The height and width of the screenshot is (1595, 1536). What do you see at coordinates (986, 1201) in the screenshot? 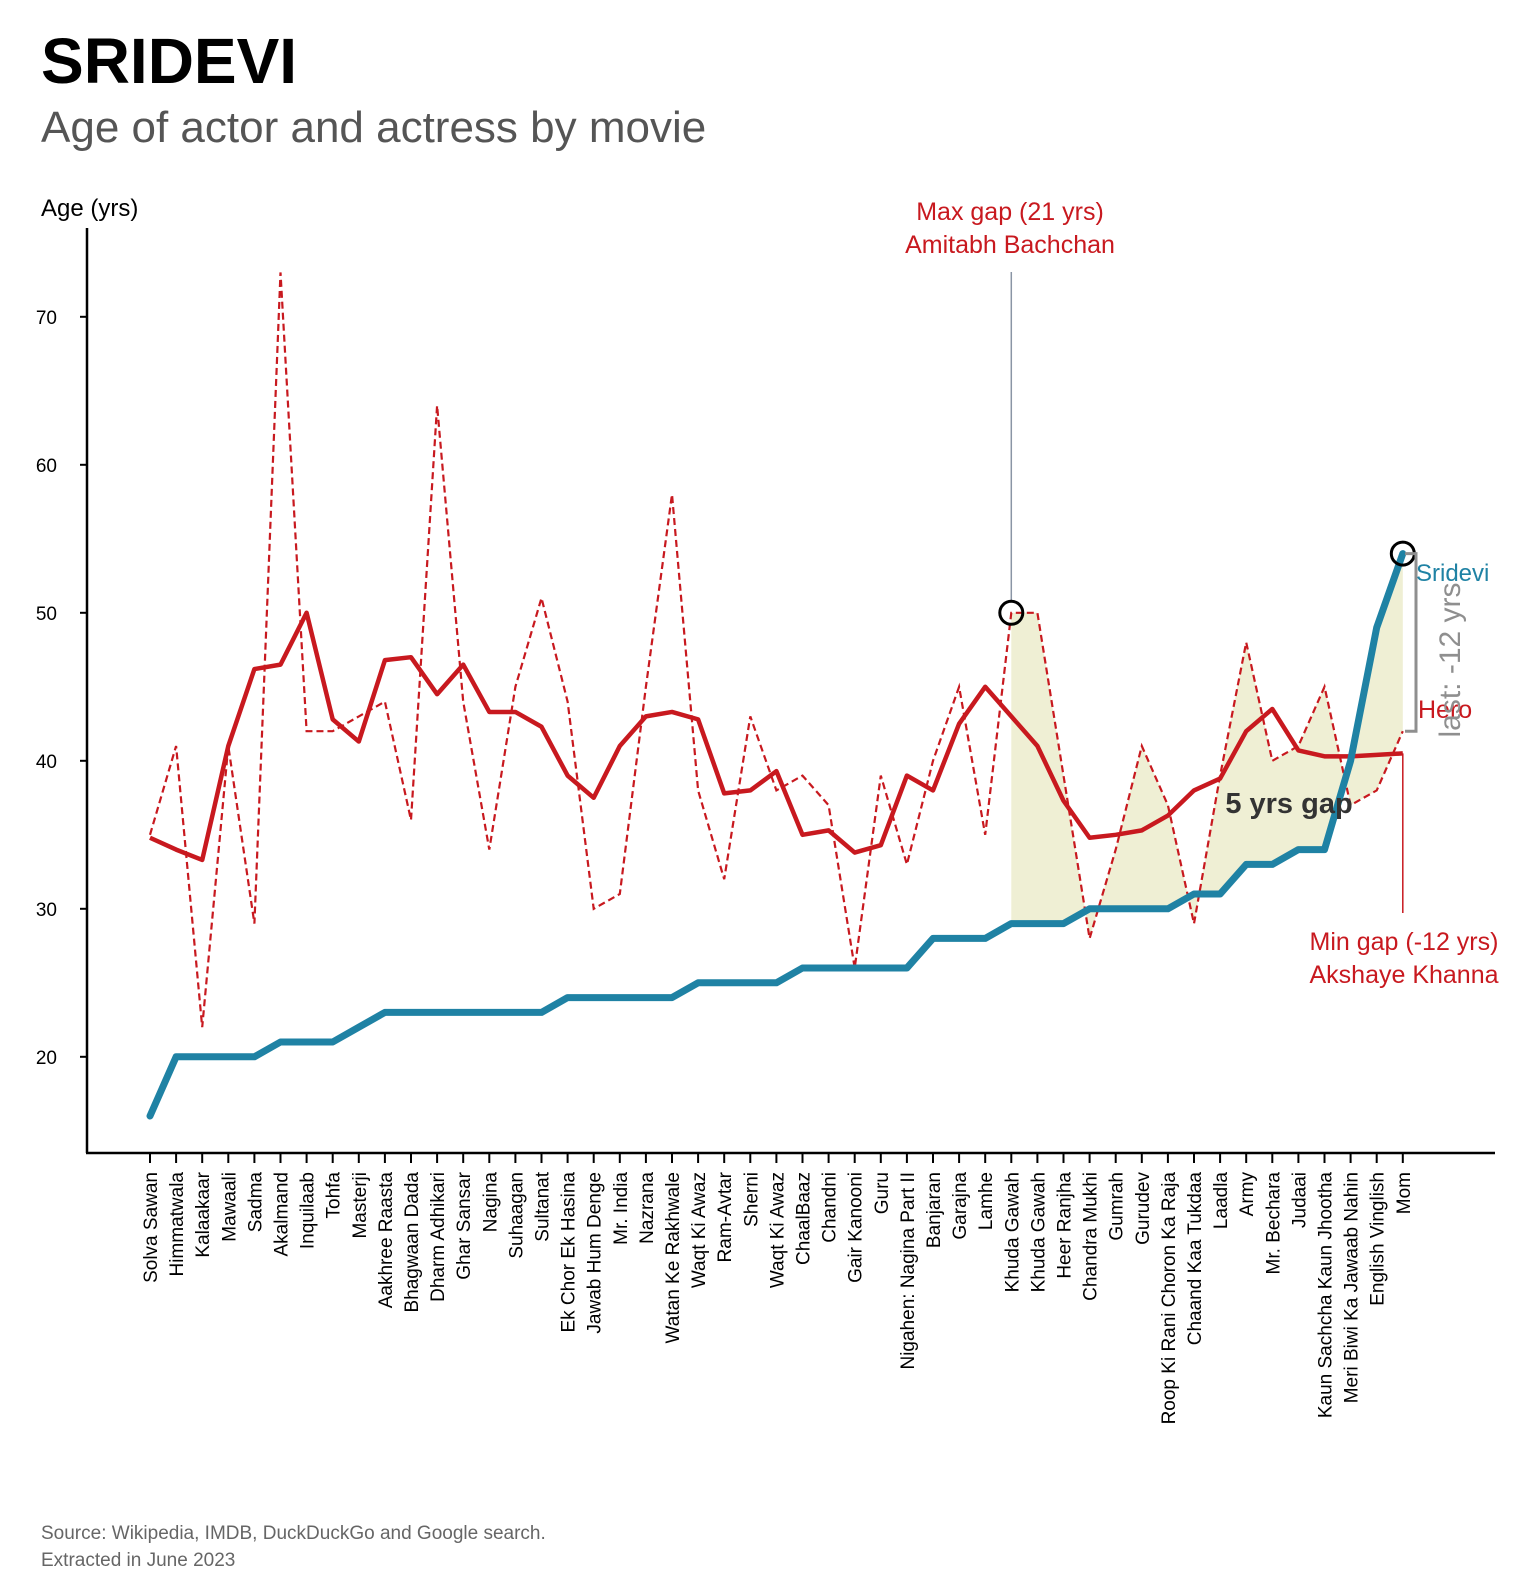
I see `x-tick-label: Lamhe` at bounding box center [986, 1201].